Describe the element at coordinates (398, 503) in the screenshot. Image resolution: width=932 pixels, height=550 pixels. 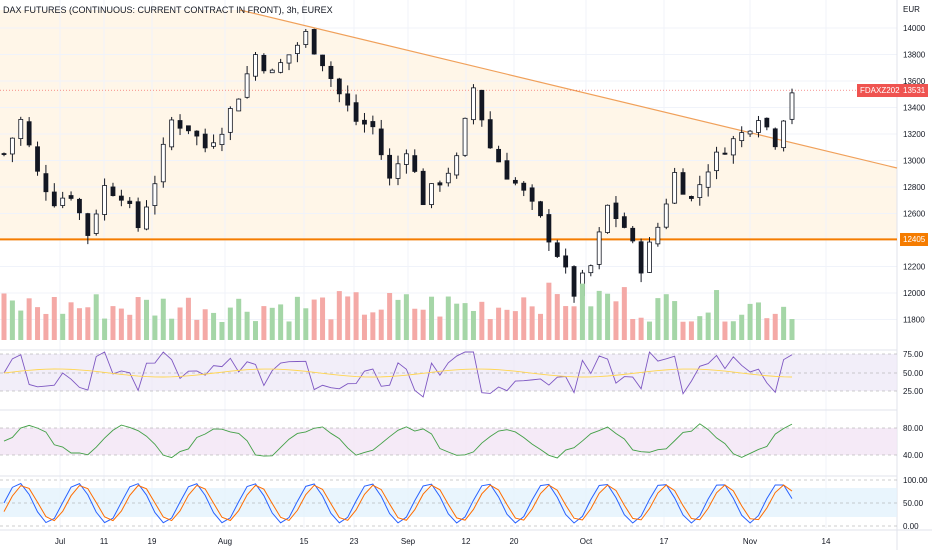
I see `stoch-d-line` at that location.